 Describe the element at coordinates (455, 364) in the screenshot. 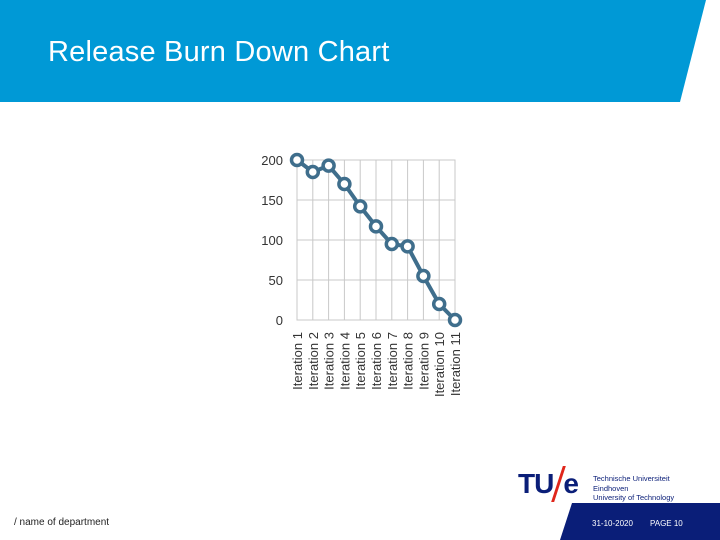

I see `x-tick-label: Iteration 11` at that location.